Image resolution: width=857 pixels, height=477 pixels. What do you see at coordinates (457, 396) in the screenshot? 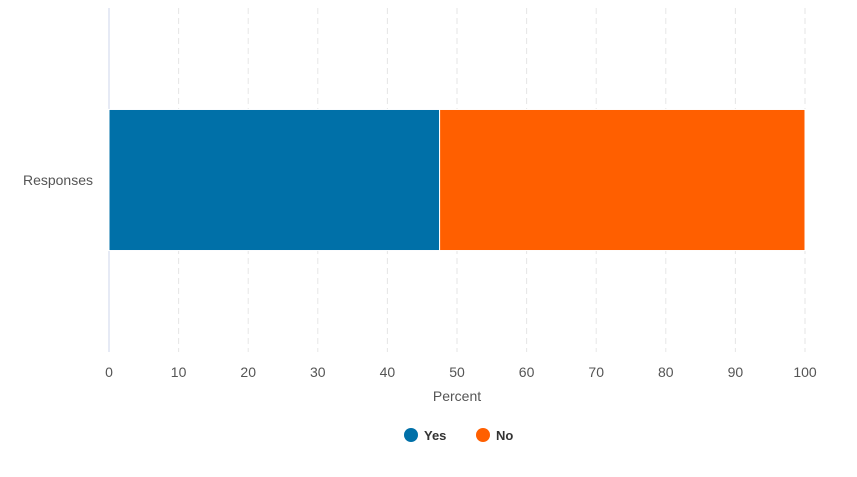
I see `x-axis-title: Percent` at bounding box center [457, 396].